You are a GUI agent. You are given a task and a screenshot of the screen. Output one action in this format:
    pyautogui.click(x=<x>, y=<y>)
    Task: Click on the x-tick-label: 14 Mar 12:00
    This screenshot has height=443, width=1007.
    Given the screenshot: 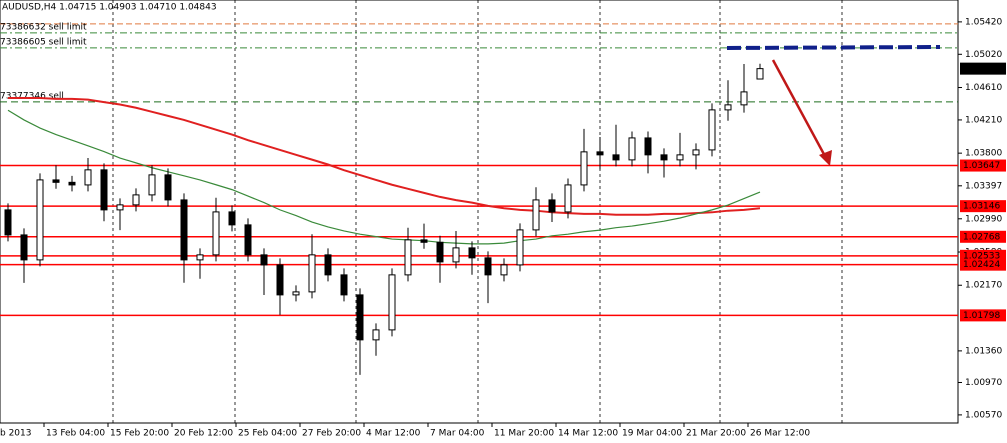 What is the action you would take?
    pyautogui.click(x=588, y=434)
    